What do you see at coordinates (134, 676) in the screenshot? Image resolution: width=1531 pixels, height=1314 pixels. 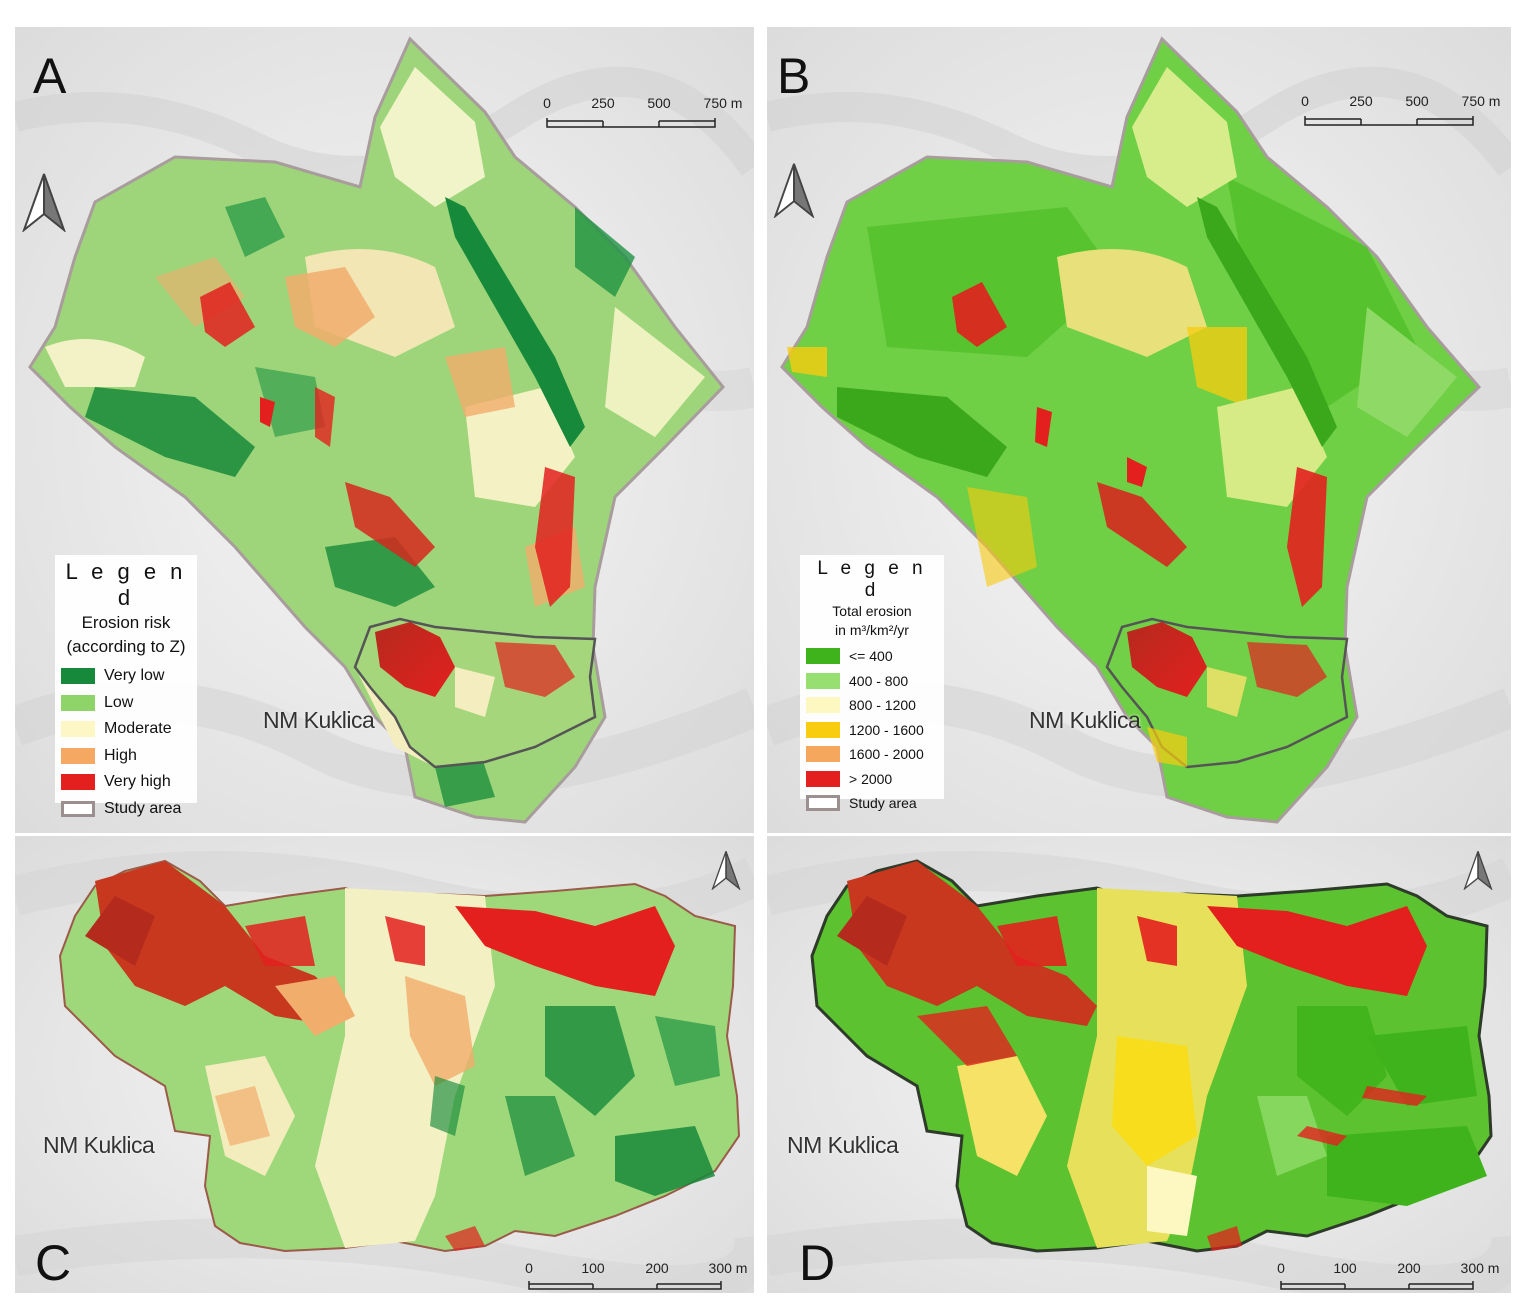 I see `legend-label: Very low` at bounding box center [134, 676].